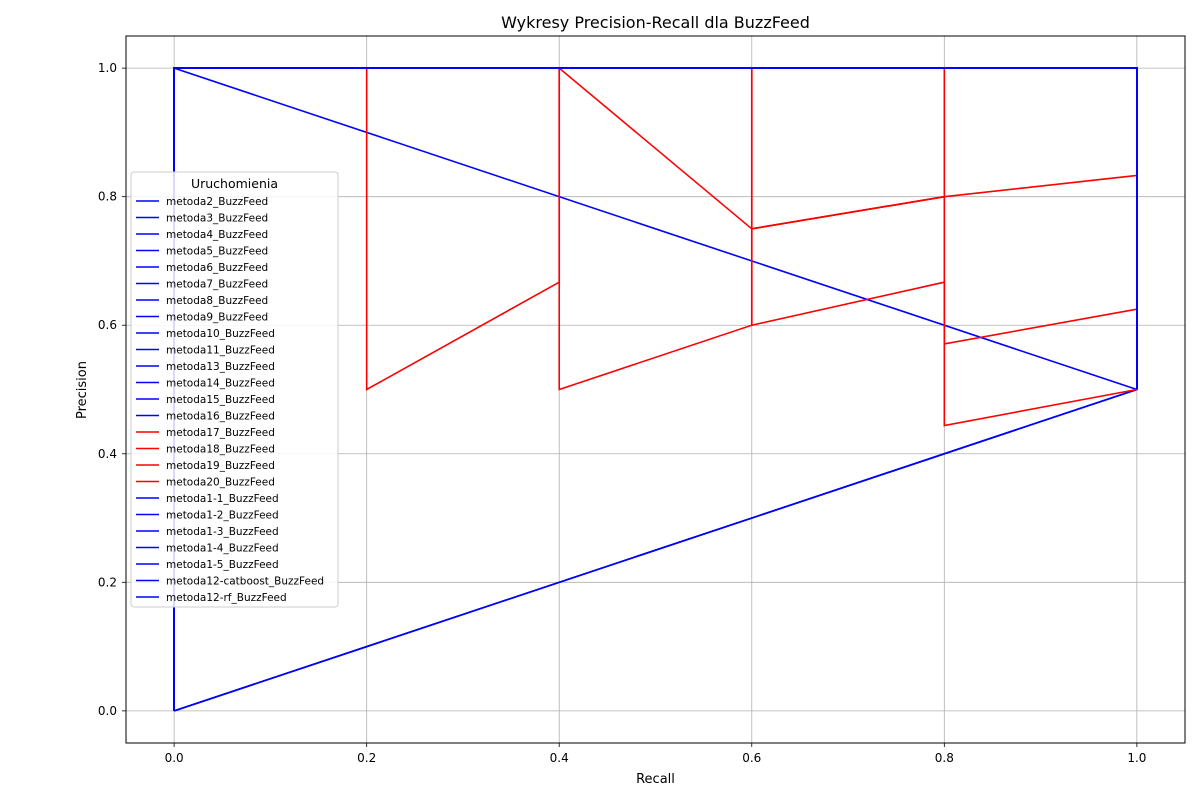  I want to click on x-tick-label: 0.4, so click(559, 758).